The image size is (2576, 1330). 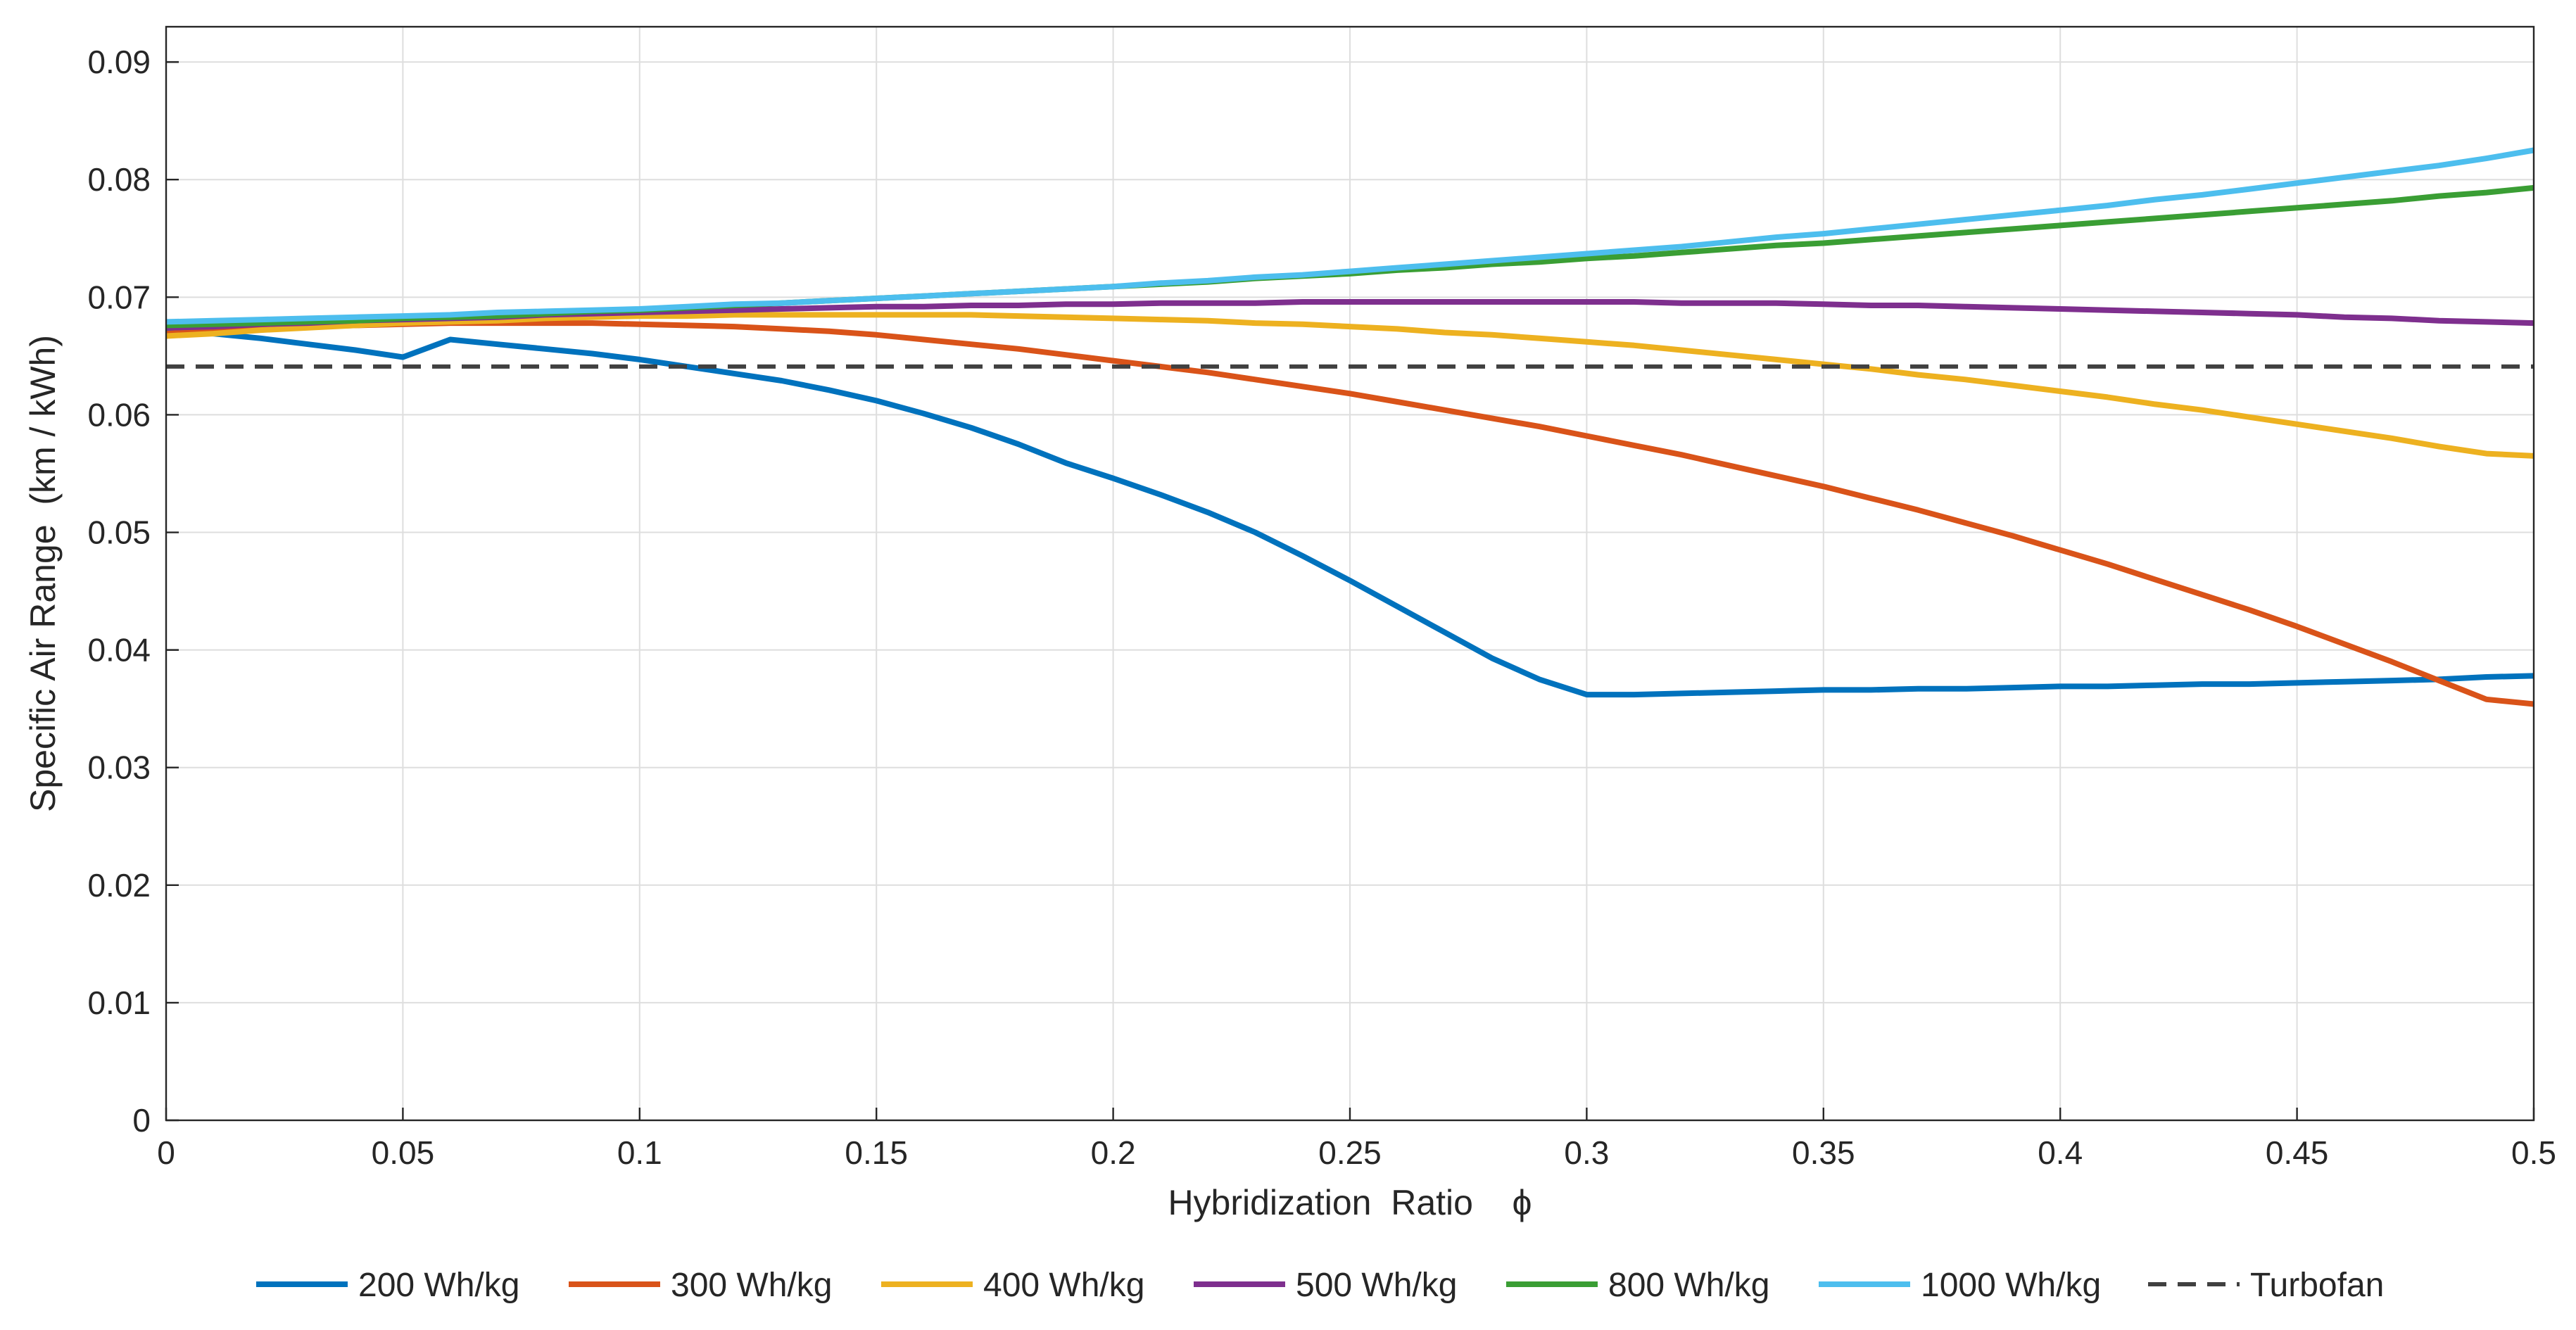 I want to click on x-tick-label: 0.3, so click(x=1586, y=1152).